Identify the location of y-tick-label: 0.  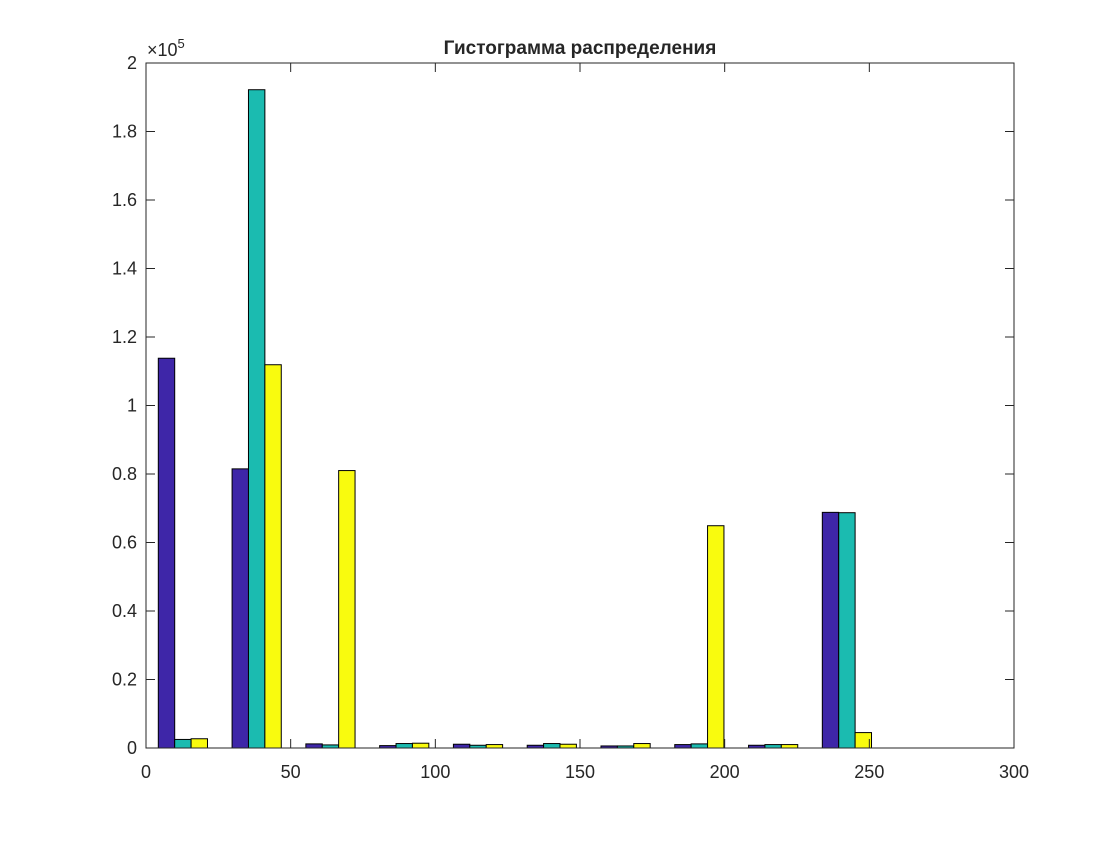
(132, 748).